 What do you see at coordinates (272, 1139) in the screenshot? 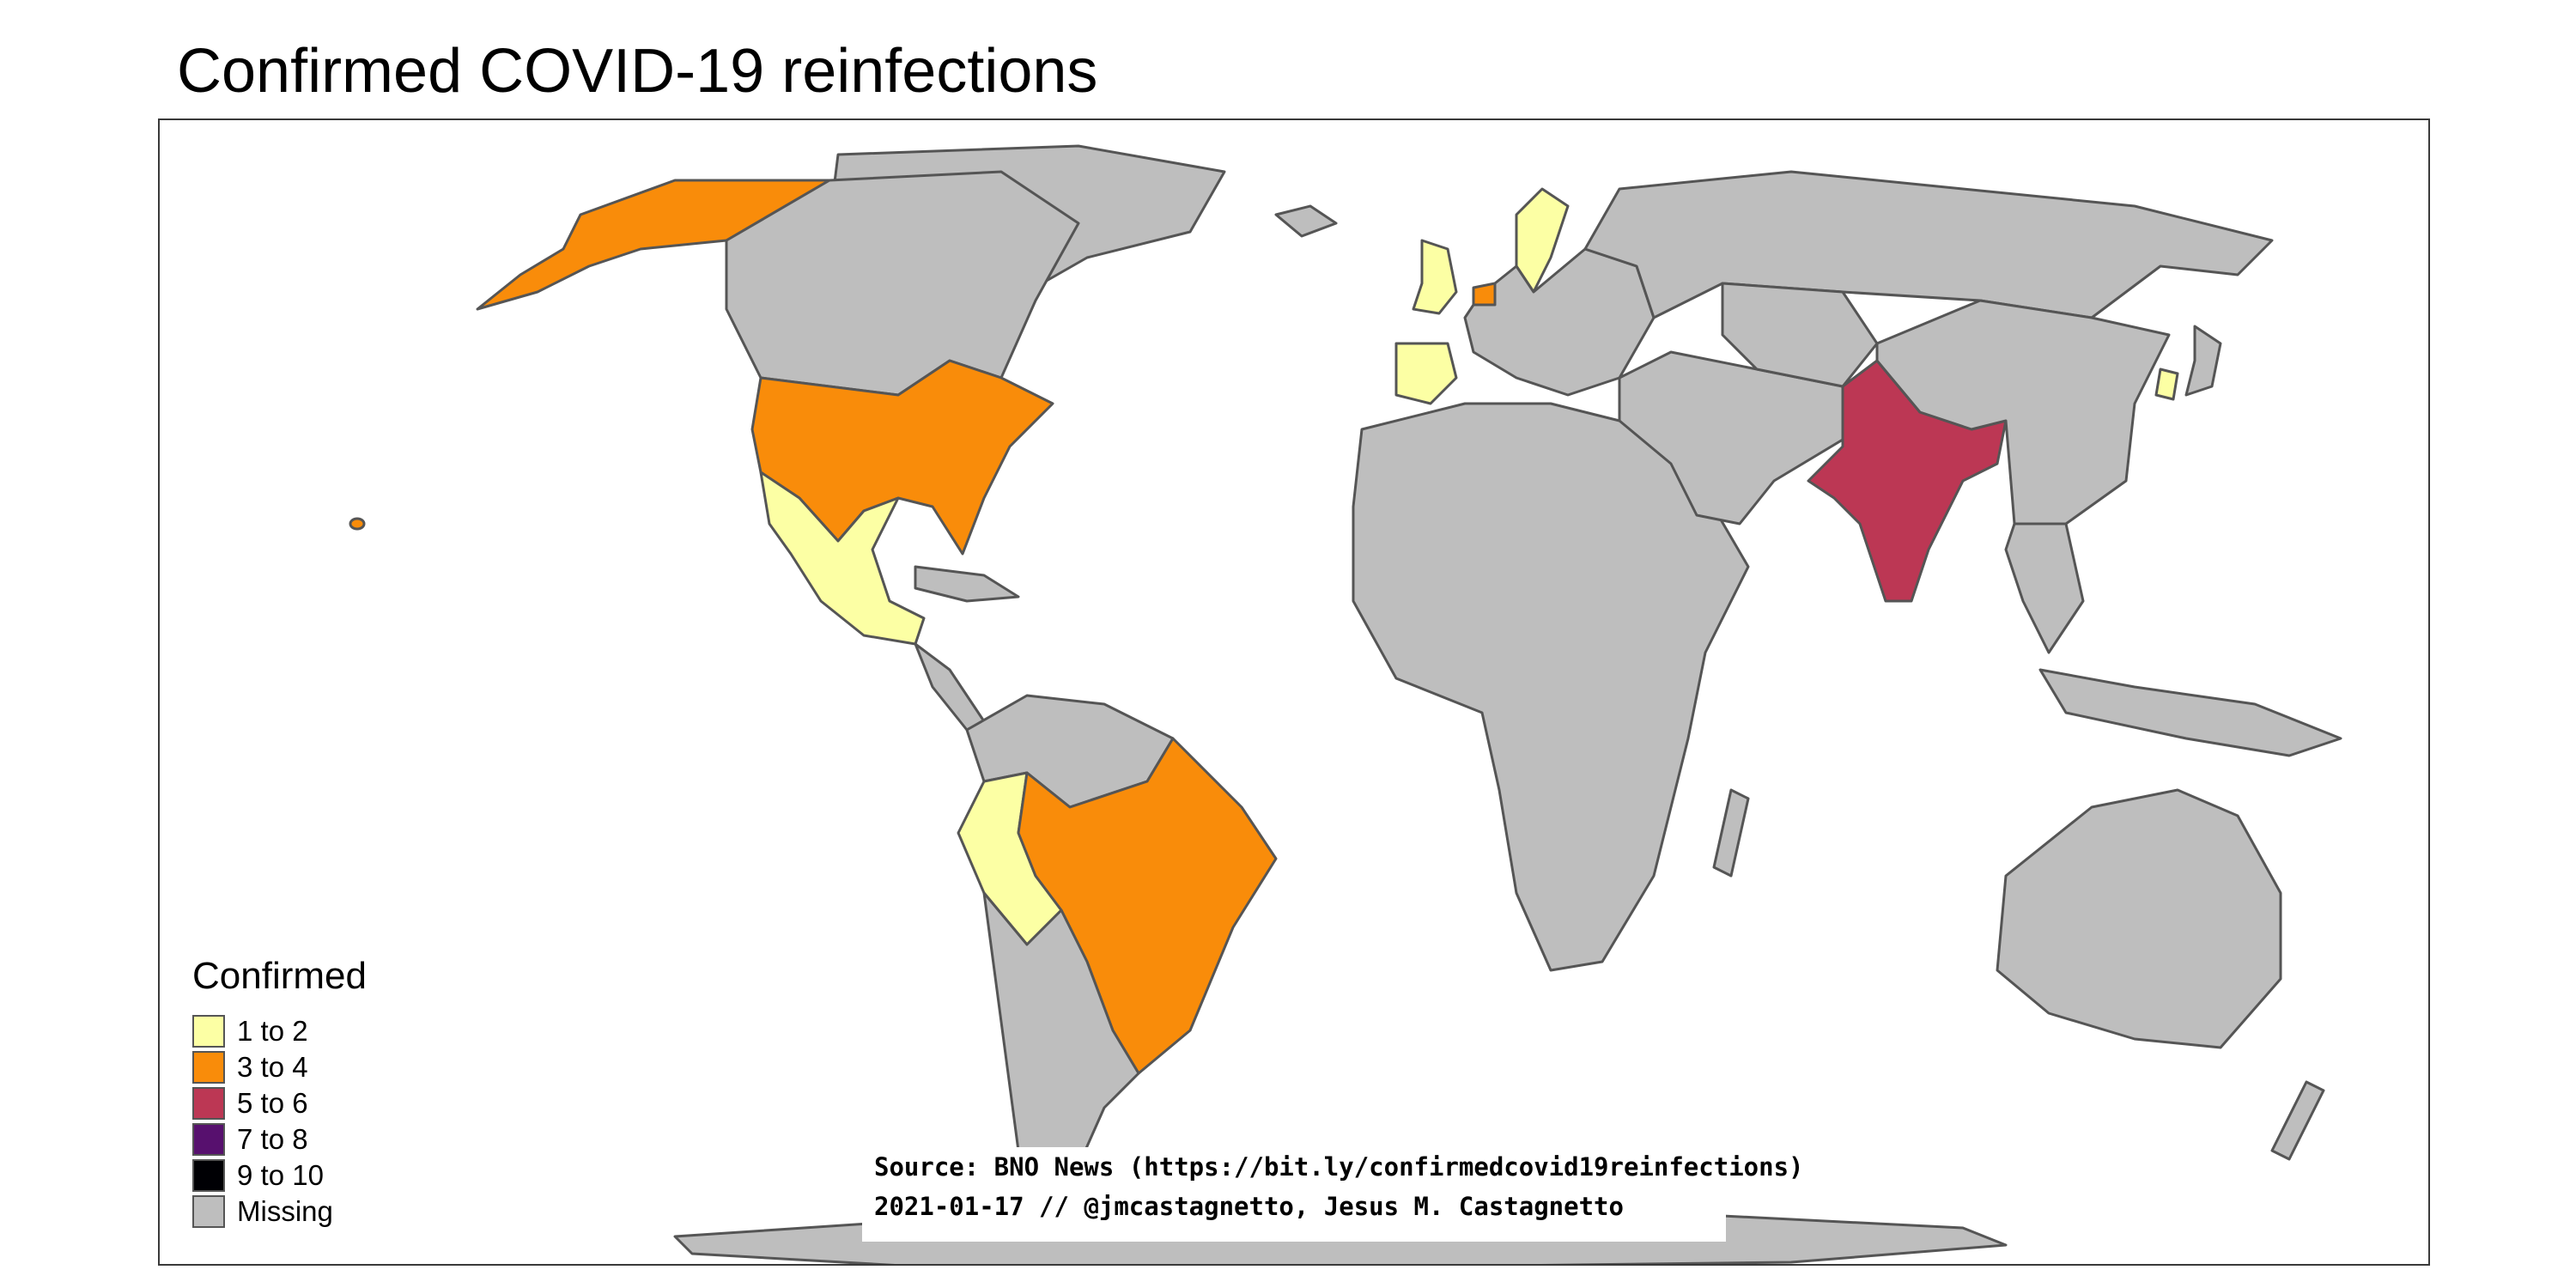
I see `legend-label: 7 to 8` at bounding box center [272, 1139].